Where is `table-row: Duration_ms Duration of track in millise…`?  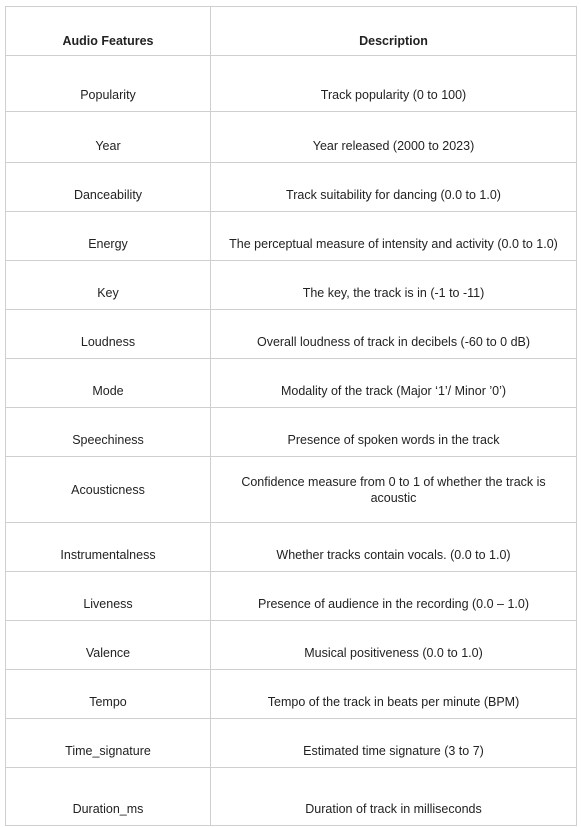
table-row: Duration_ms Duration of track in millise… is located at coordinates (291, 796).